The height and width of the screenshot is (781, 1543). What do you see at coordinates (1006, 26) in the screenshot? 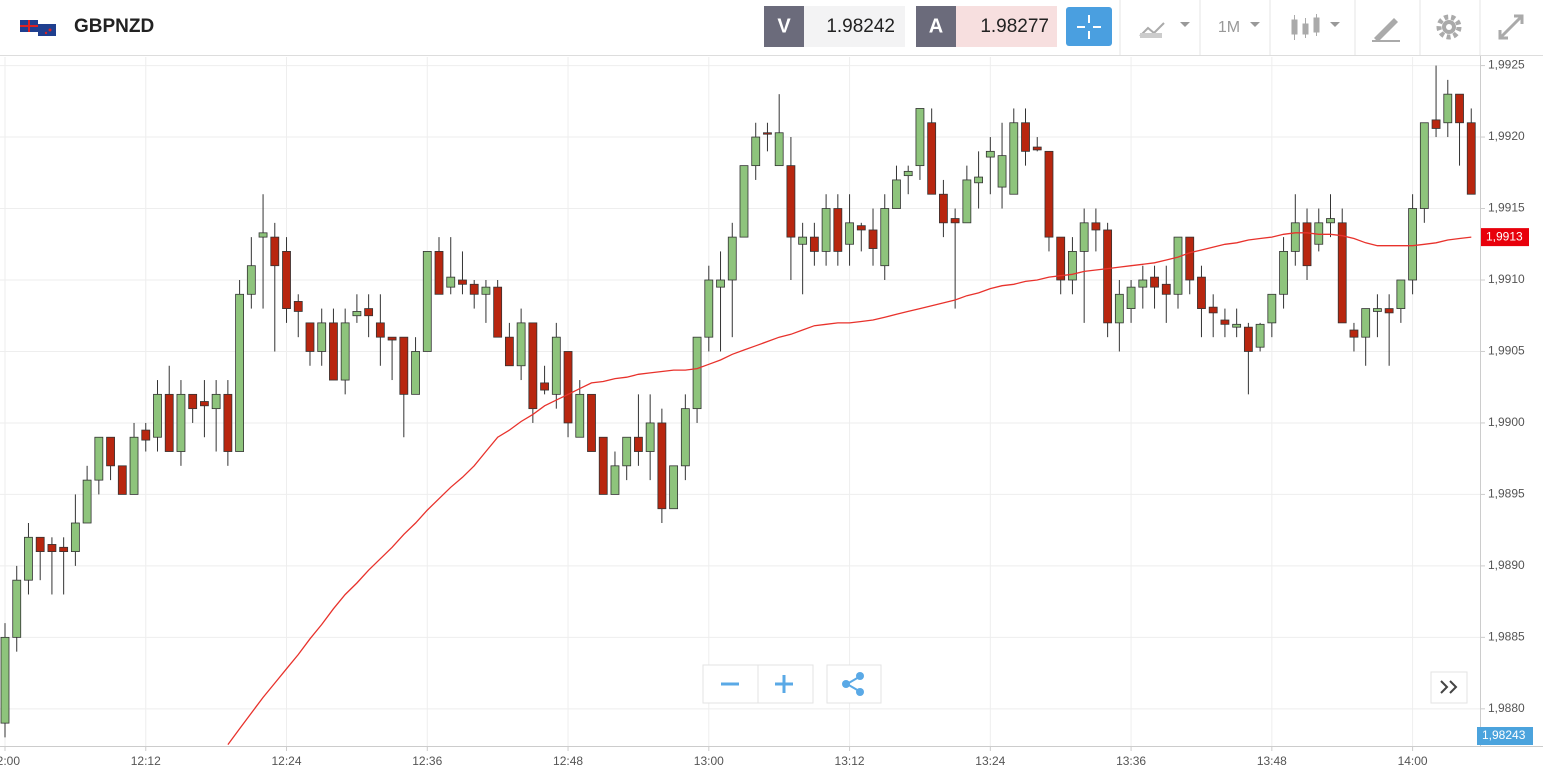
I see `ask-box` at bounding box center [1006, 26].